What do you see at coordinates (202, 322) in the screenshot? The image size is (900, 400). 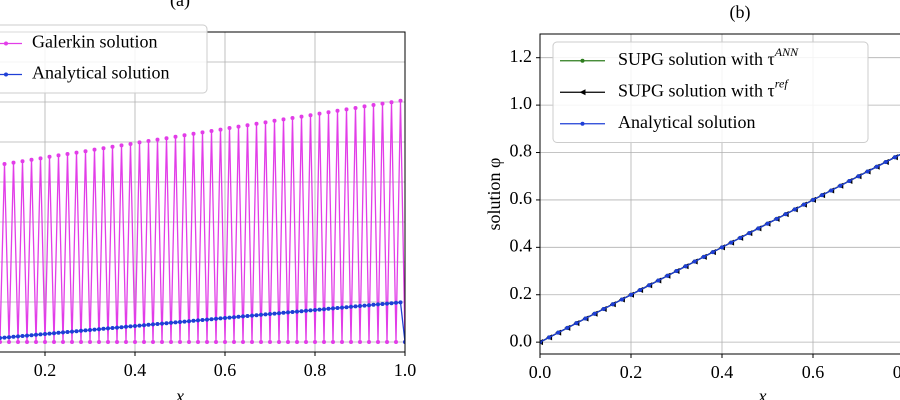 I see `series-line` at bounding box center [202, 322].